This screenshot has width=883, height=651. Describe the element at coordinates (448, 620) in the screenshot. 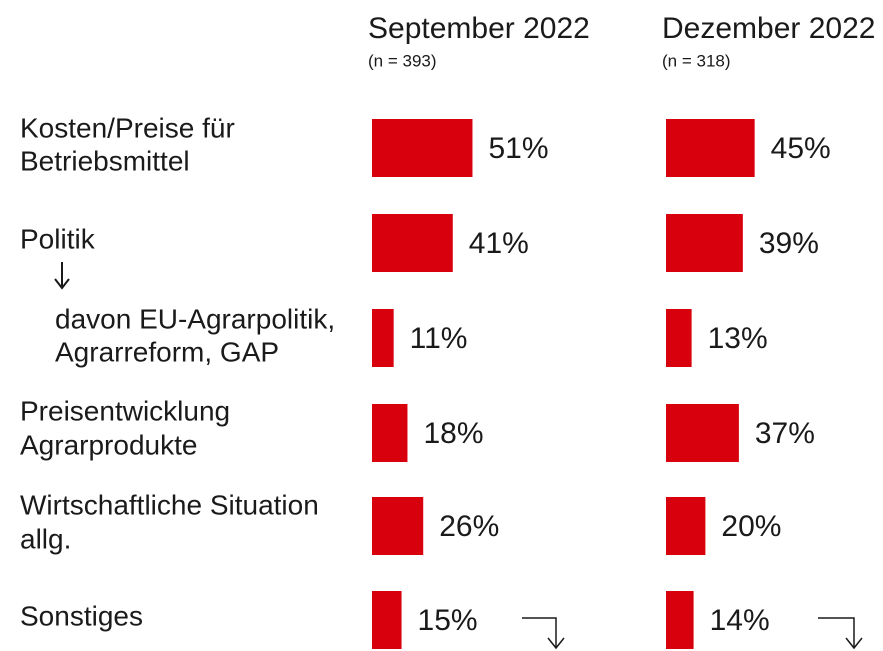

I see `value-label: 15%` at that location.